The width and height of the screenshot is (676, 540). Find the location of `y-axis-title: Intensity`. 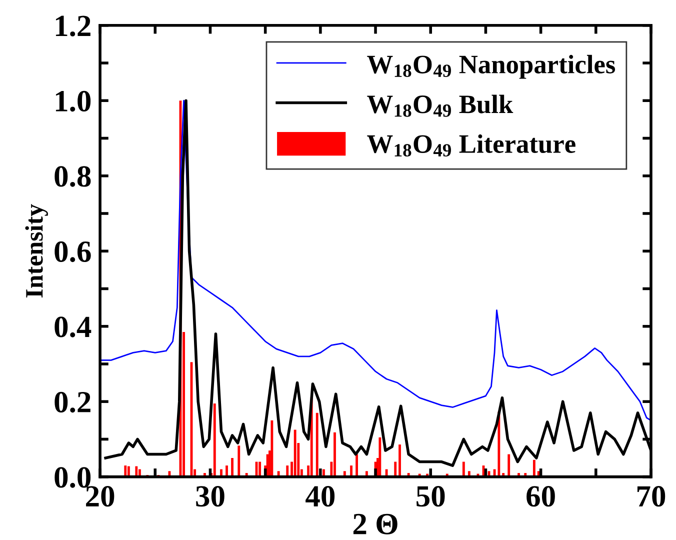

y-axis-title: Intensity is located at coordinates (36, 251).